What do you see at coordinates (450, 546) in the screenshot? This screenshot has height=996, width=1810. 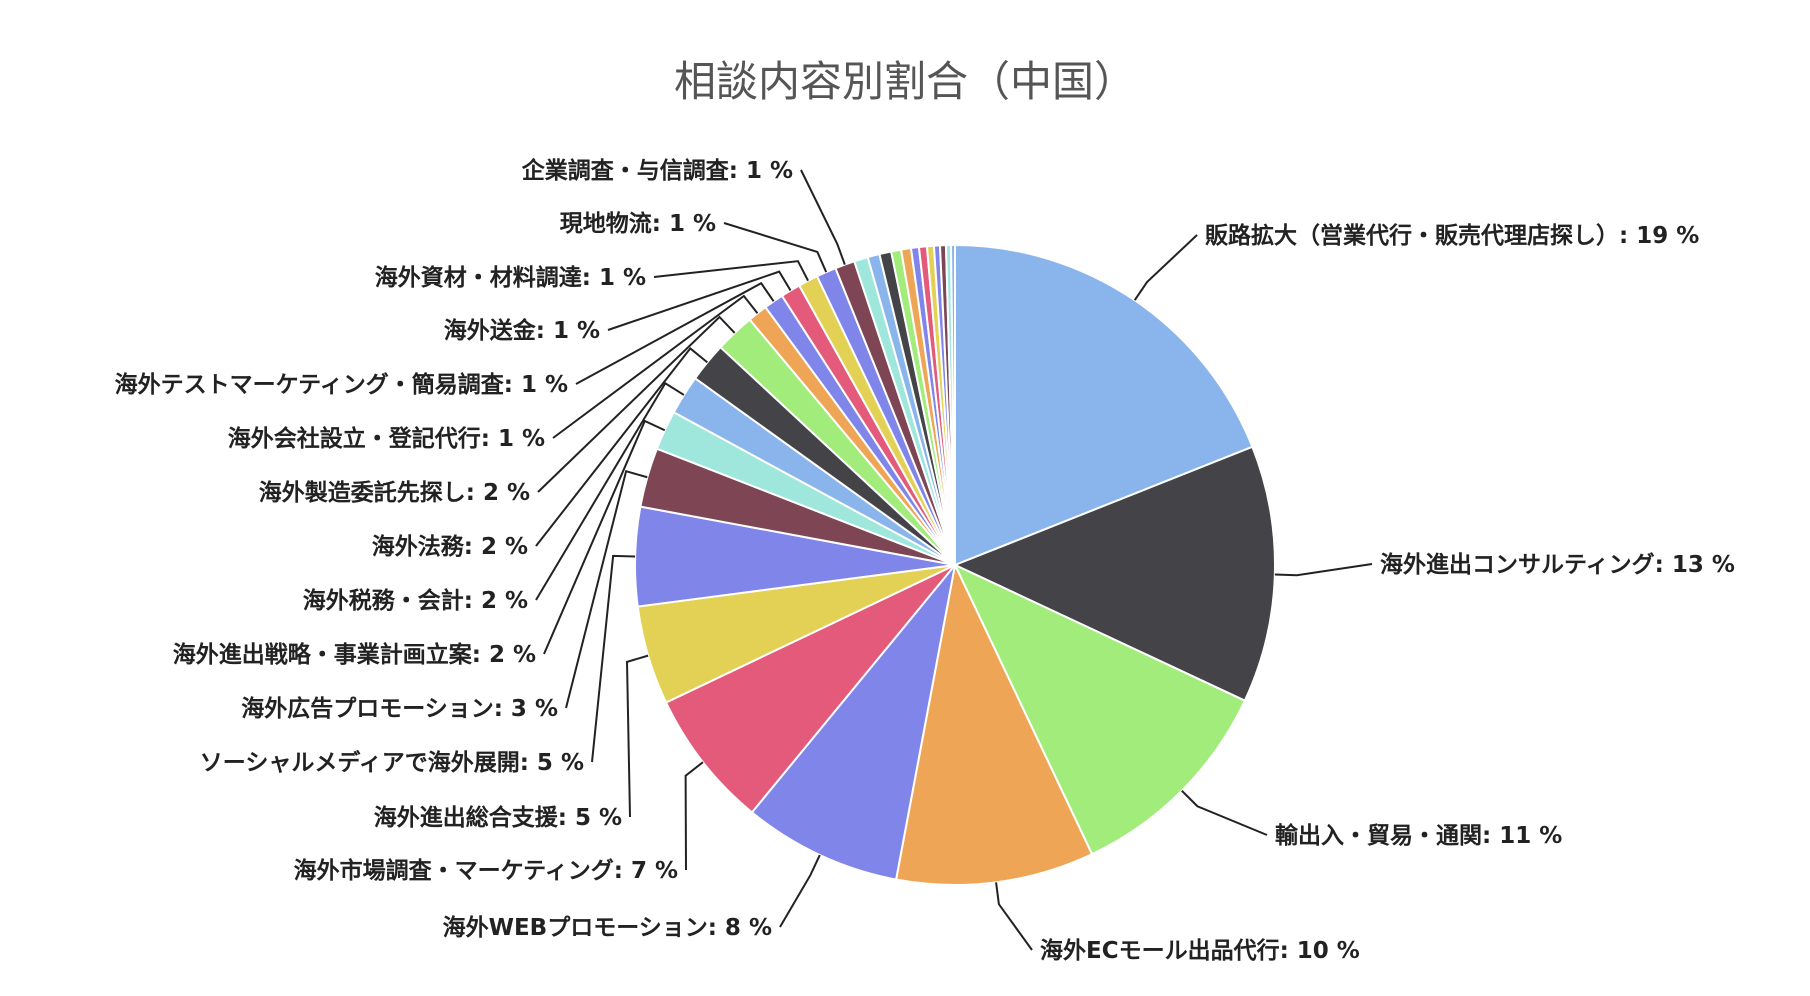 I see `slice-label: 海外法務: 2 %` at bounding box center [450, 546].